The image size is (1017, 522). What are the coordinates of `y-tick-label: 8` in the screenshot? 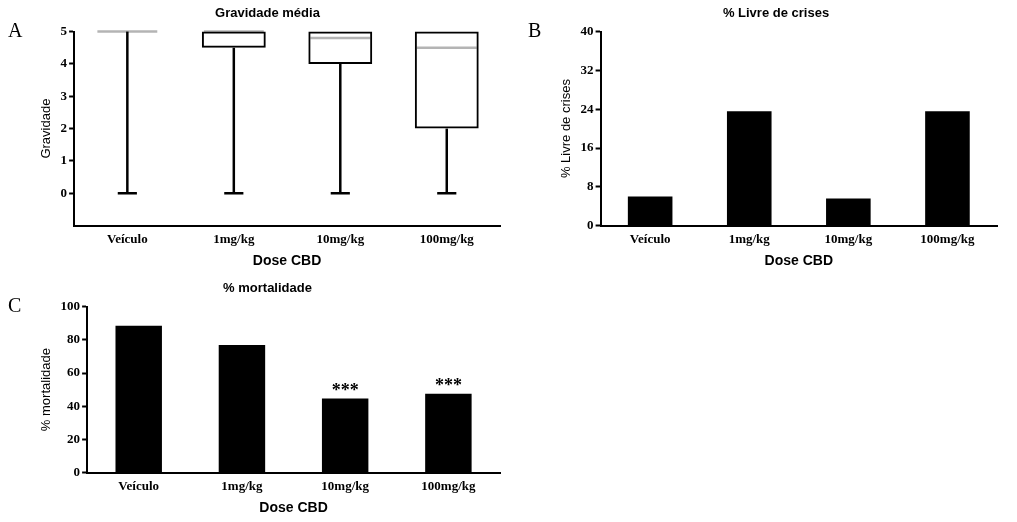 It's located at (591, 186).